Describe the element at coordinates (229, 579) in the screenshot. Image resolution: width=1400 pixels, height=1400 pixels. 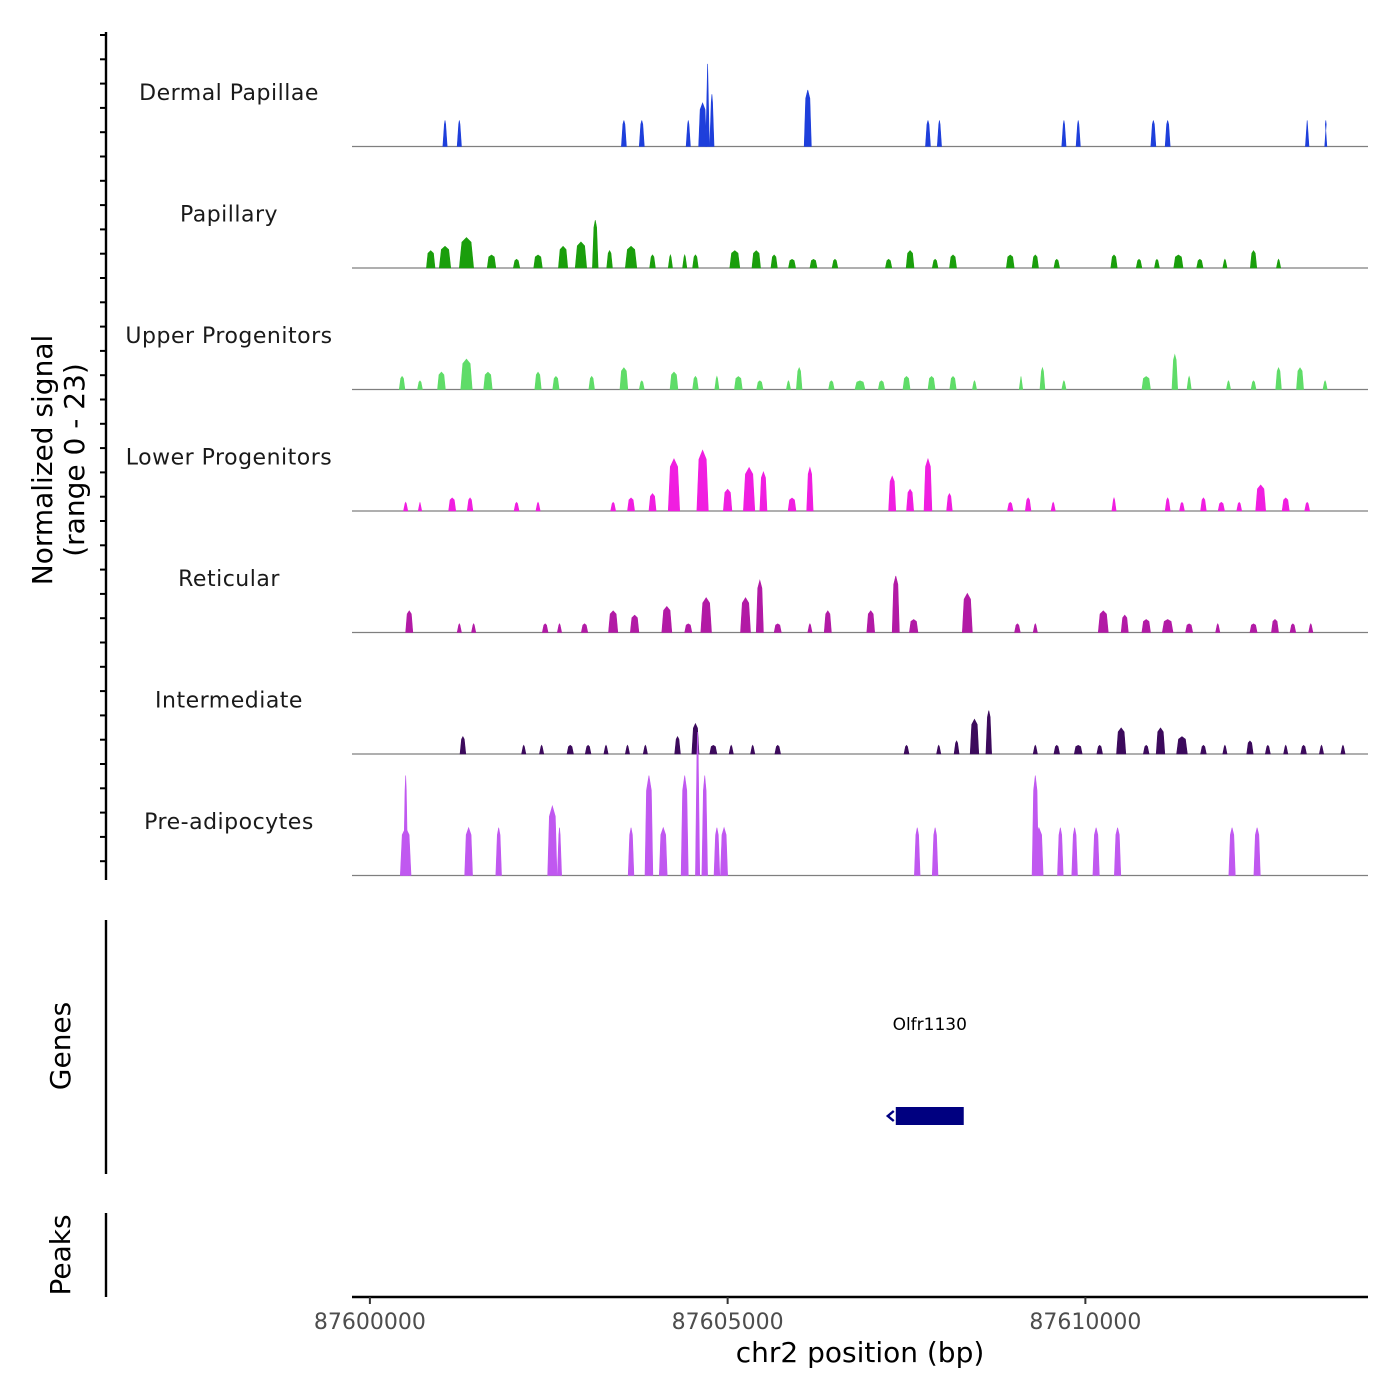
I see `track-label: Reticular` at that location.